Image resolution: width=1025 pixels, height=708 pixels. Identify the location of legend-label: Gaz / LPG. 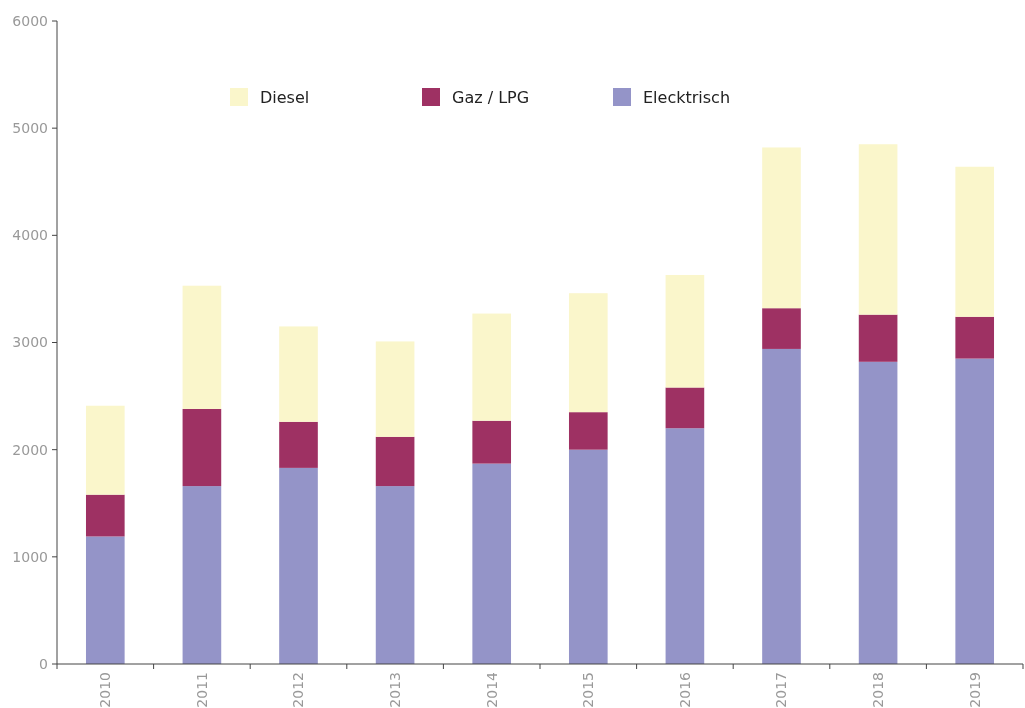
(491, 97).